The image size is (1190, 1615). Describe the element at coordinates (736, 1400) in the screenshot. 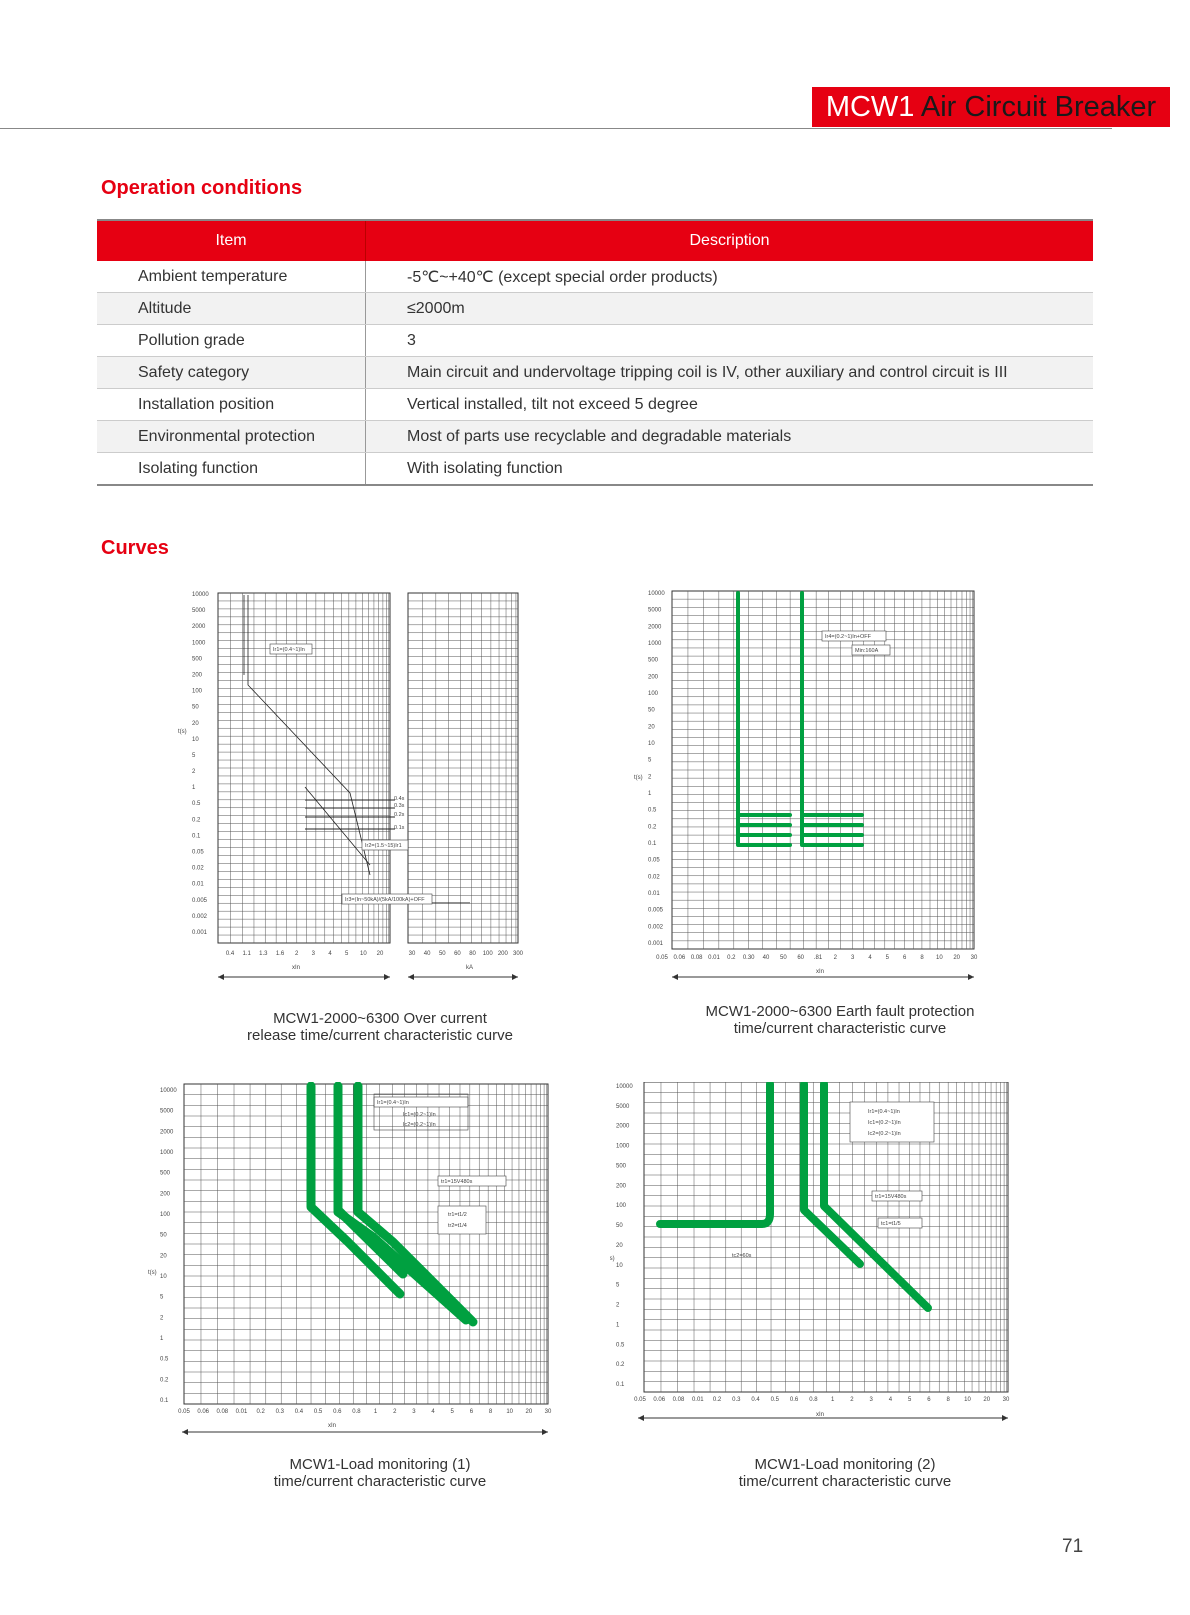

I see `x-tick-label: 0.3` at that location.